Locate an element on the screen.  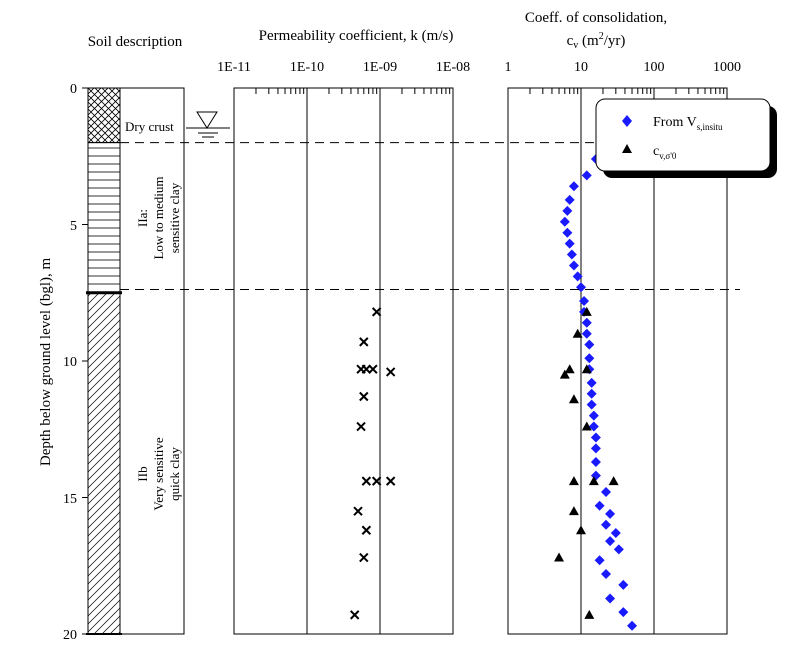
permeability-minor-ticks is located at coordinates (353, 91).